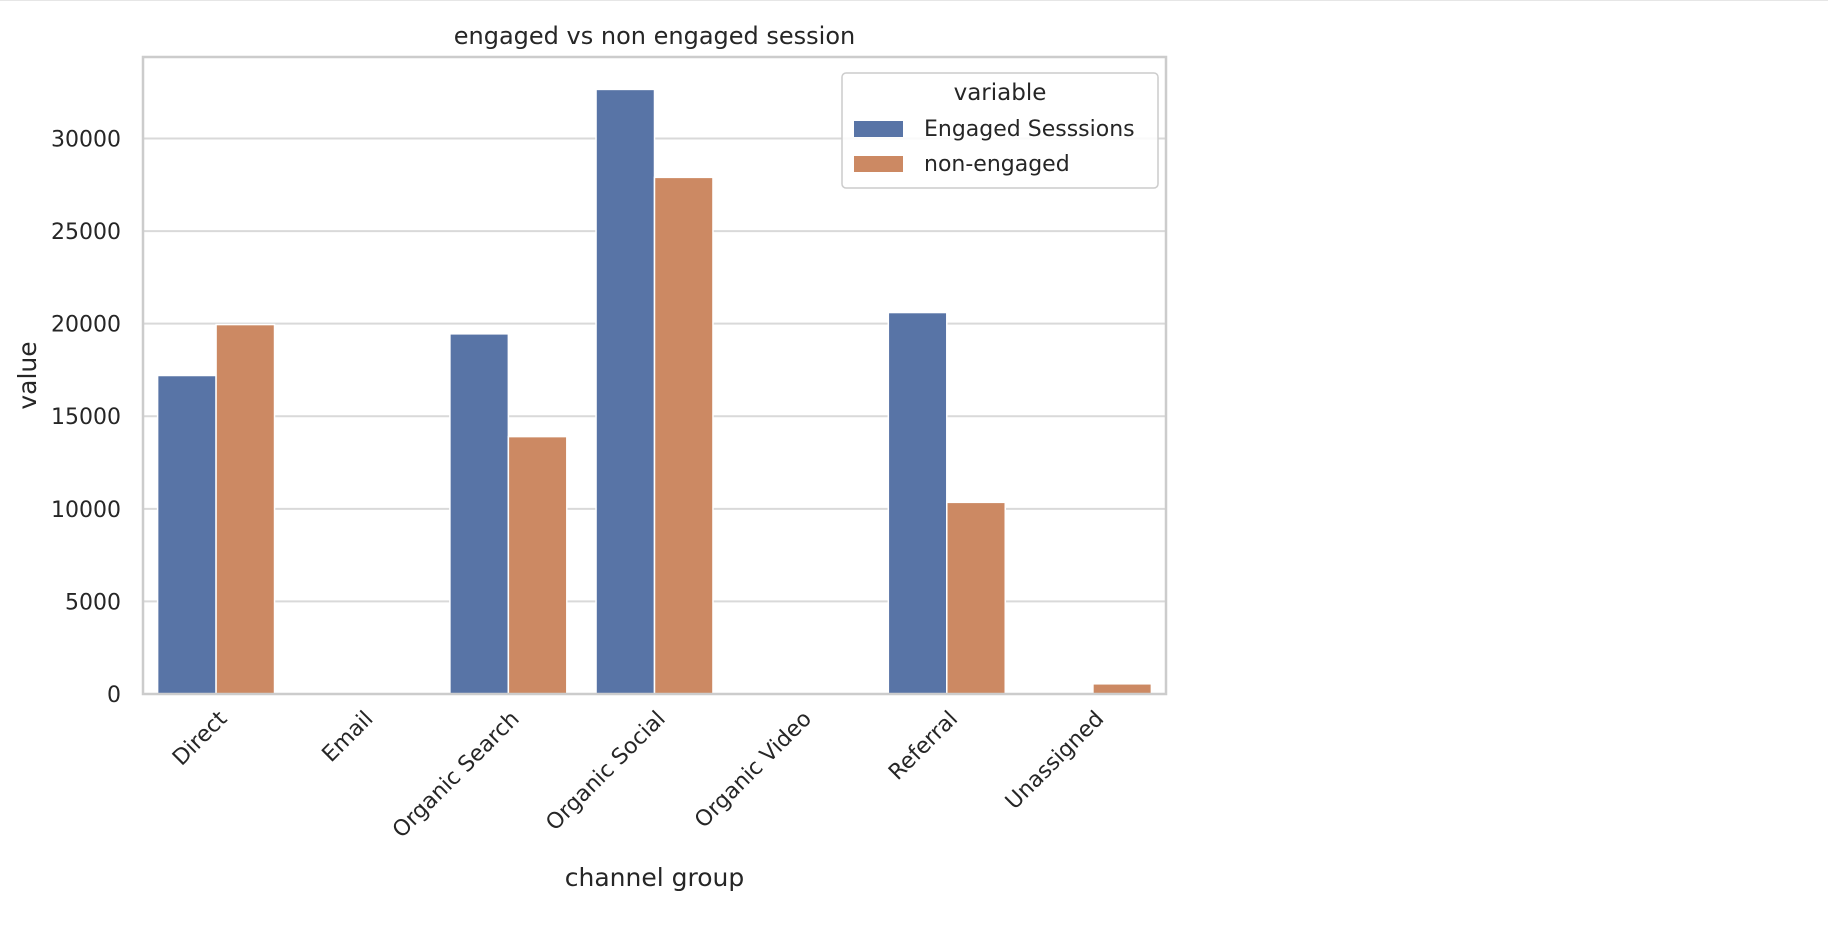 Image resolution: width=1828 pixels, height=936 pixels. Describe the element at coordinates (200, 738) in the screenshot. I see `x-tick-label: Direct` at that location.